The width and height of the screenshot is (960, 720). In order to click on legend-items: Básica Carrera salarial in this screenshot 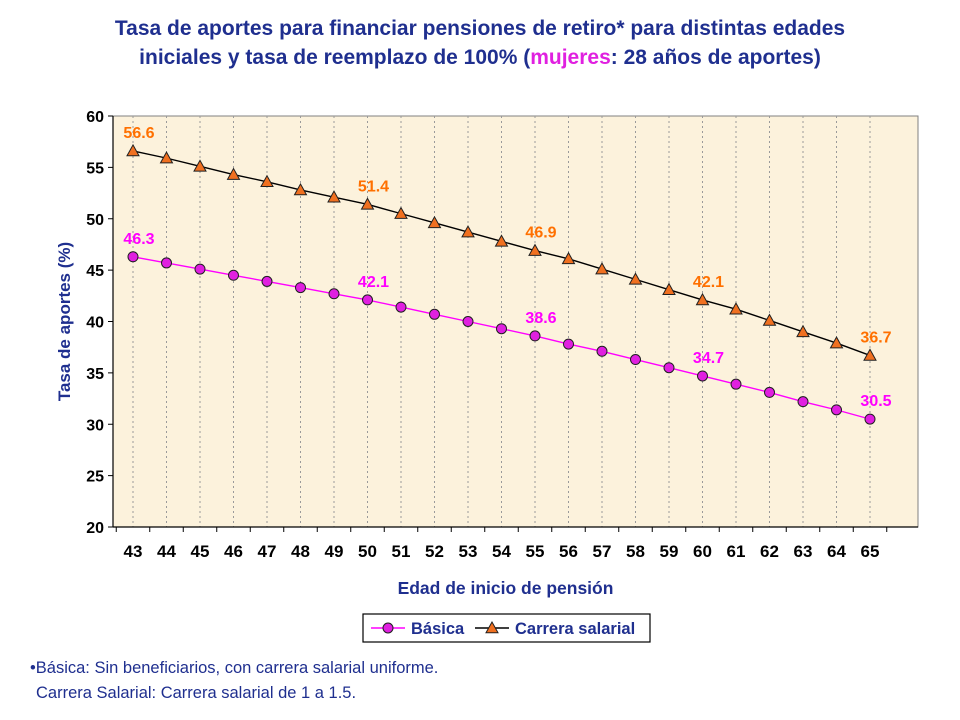, I will do `click(503, 629)`.